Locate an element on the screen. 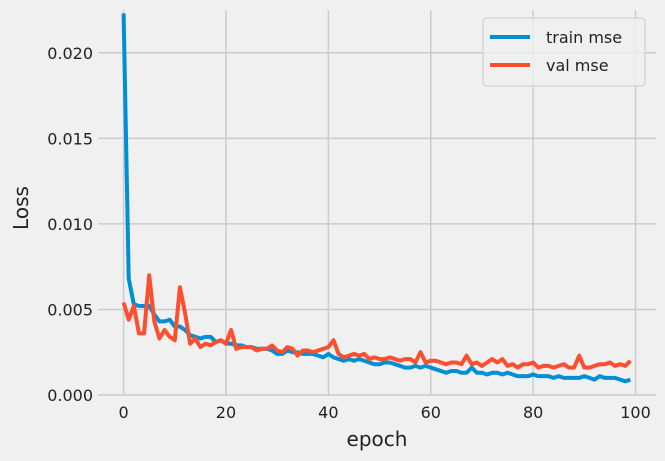 The height and width of the screenshot is (461, 665). x-tick-label: 20 is located at coordinates (226, 412).